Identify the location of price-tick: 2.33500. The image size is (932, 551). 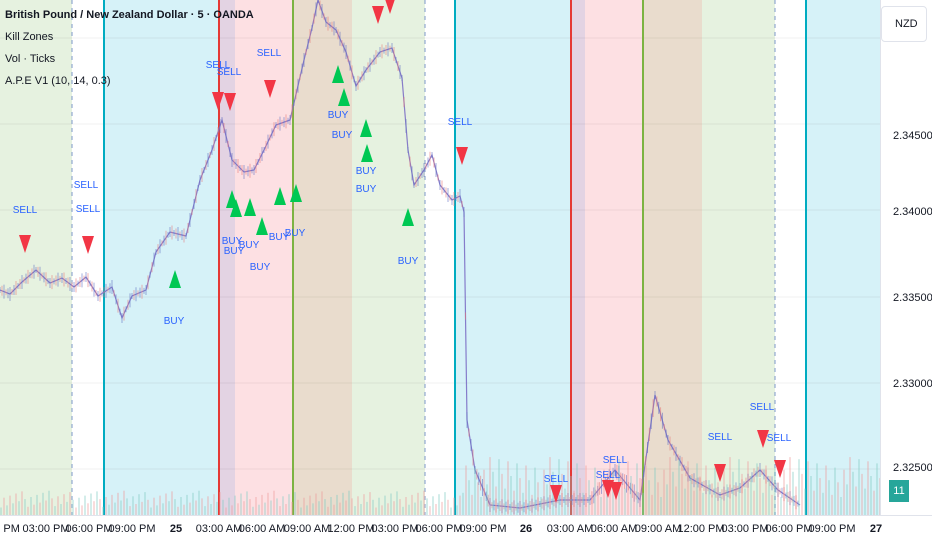
(912, 298).